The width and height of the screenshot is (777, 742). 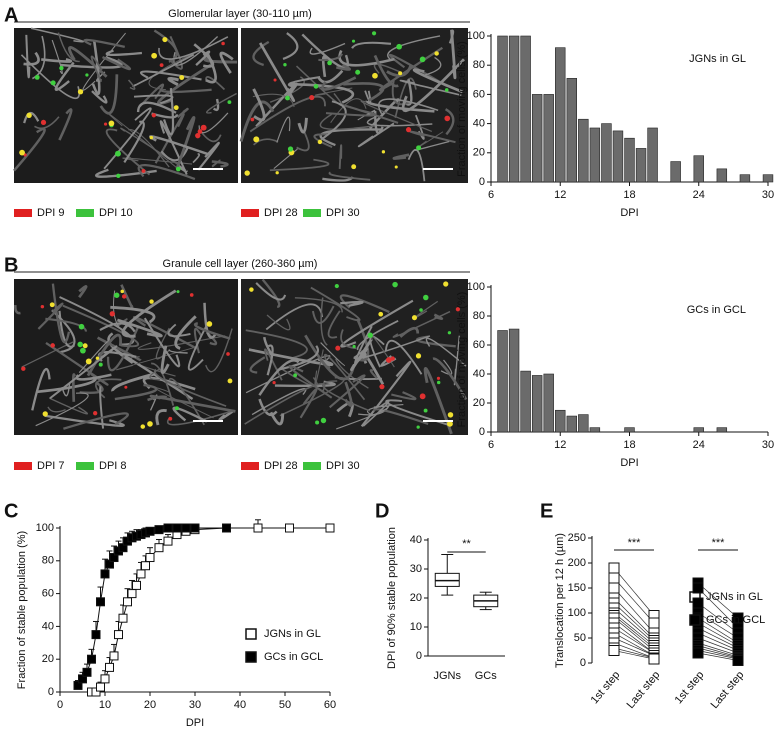 I want to click on x-axis-label: DPI, so click(x=629, y=463).